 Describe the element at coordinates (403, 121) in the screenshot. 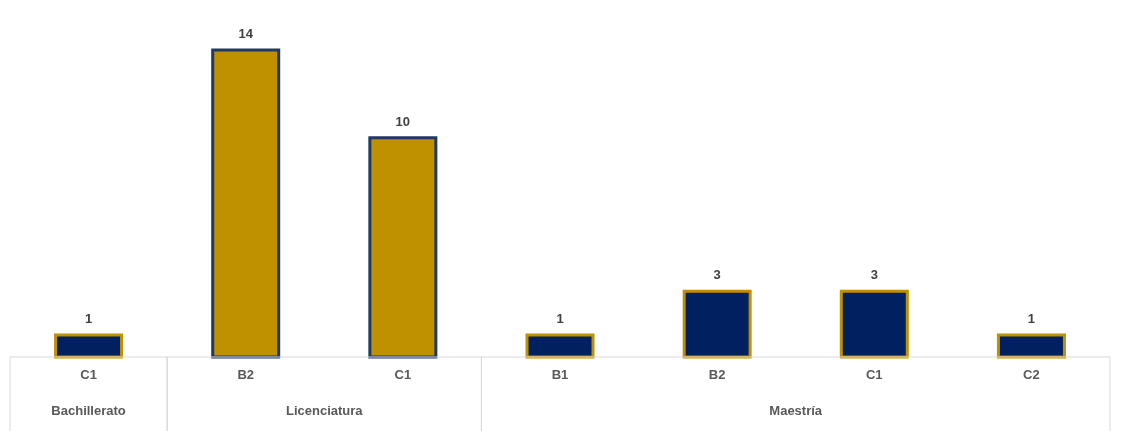

I see `data-label: 10` at that location.